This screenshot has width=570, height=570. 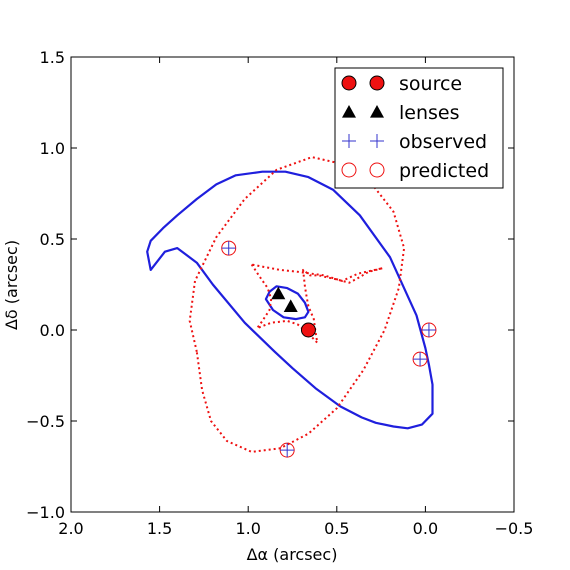 What do you see at coordinates (443, 142) in the screenshot?
I see `legend-label-observed: observed` at bounding box center [443, 142].